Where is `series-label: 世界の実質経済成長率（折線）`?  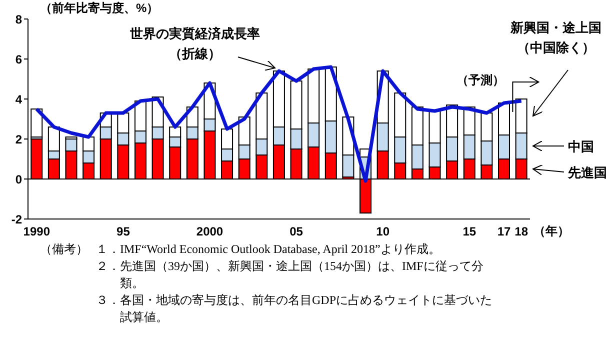 series-label: 世界の実質経済成長率（折線） is located at coordinates (194, 43).